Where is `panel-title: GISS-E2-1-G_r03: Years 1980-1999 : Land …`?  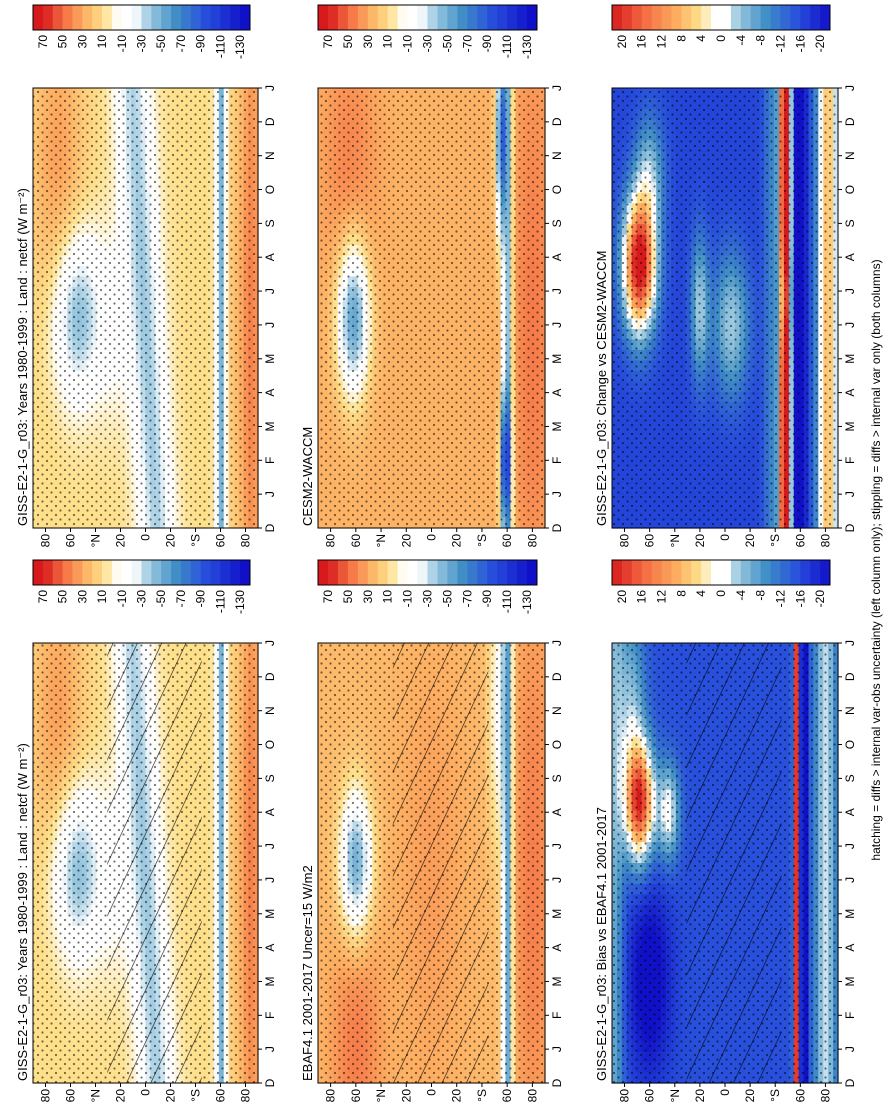 panel-title: GISS-E2-1-G_r03: Years 1980-1999 : Land … is located at coordinates (22, 912).